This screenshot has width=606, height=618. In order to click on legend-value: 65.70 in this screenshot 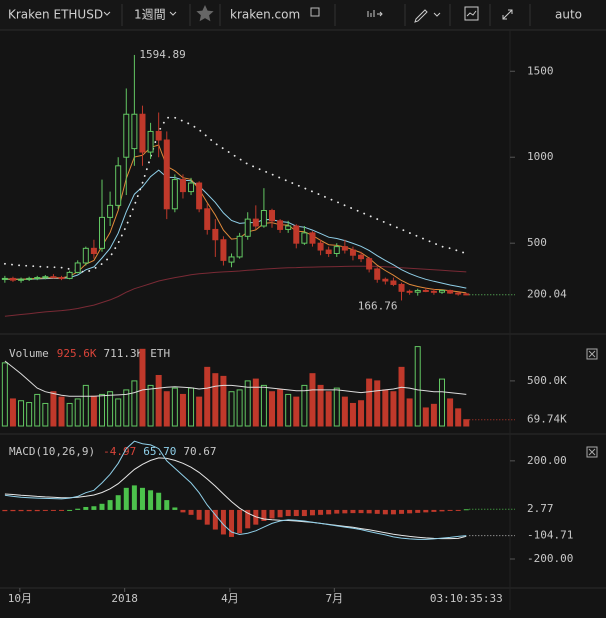, I will do `click(159, 451)`.